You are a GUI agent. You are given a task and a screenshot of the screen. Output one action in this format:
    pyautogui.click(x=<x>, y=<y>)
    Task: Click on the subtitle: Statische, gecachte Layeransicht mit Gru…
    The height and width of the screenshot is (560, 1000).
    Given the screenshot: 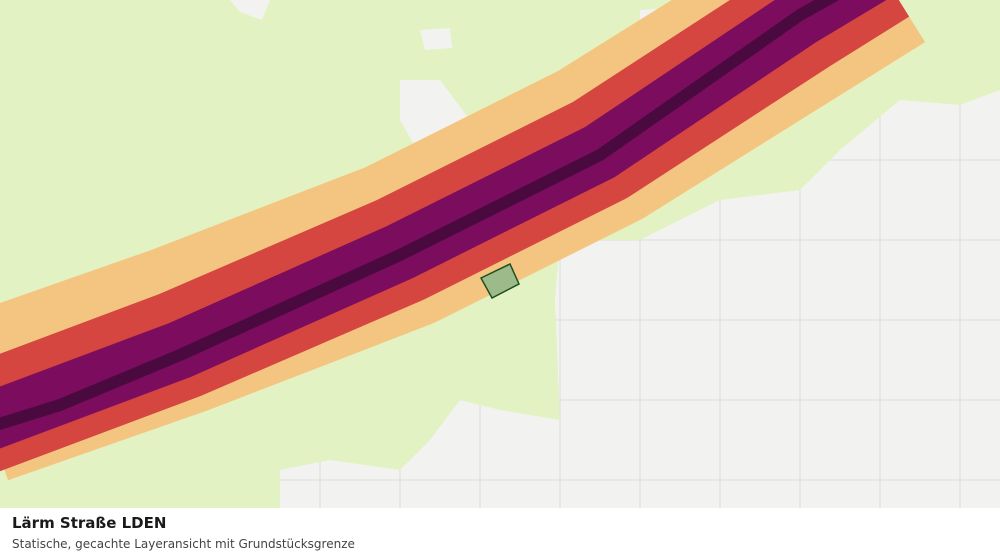 What is the action you would take?
    pyautogui.click(x=183, y=544)
    